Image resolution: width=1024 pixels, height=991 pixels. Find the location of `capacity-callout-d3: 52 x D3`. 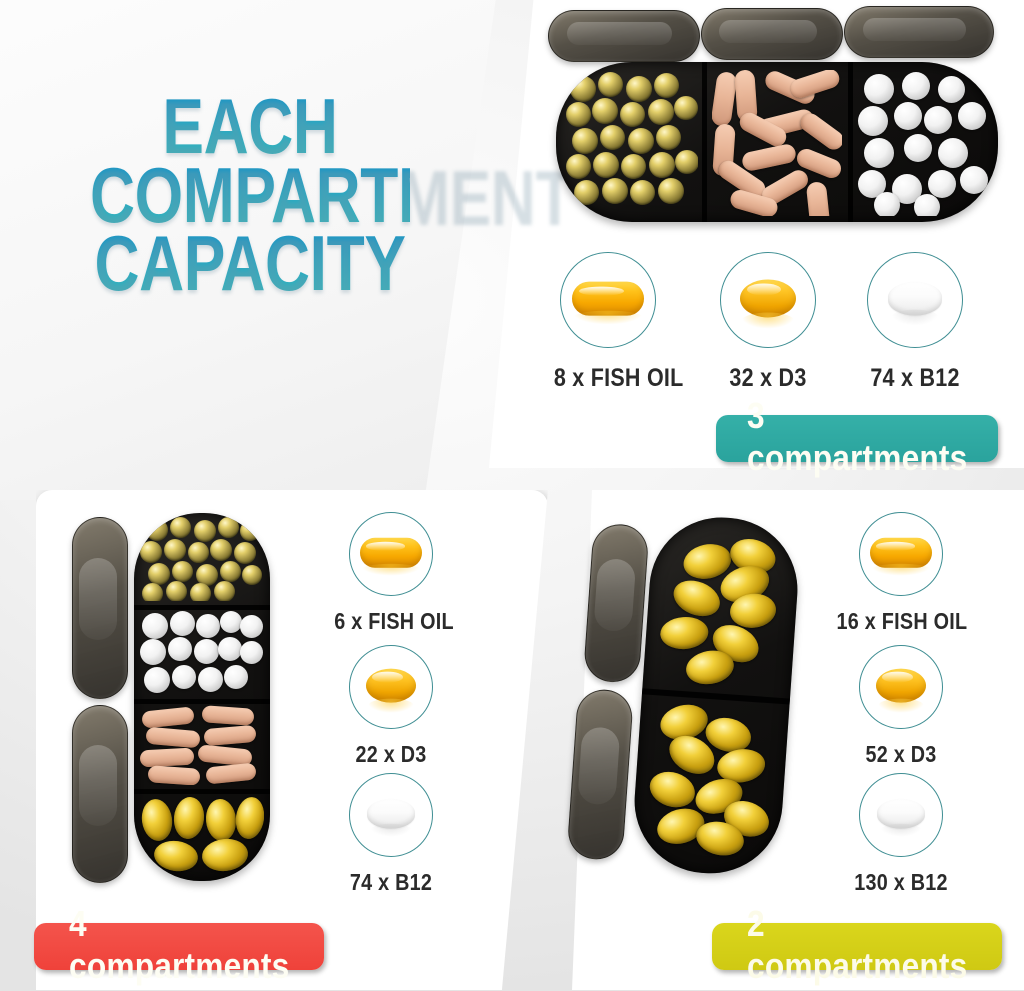

capacity-callout-d3: 52 x D3 is located at coordinates (901, 706).